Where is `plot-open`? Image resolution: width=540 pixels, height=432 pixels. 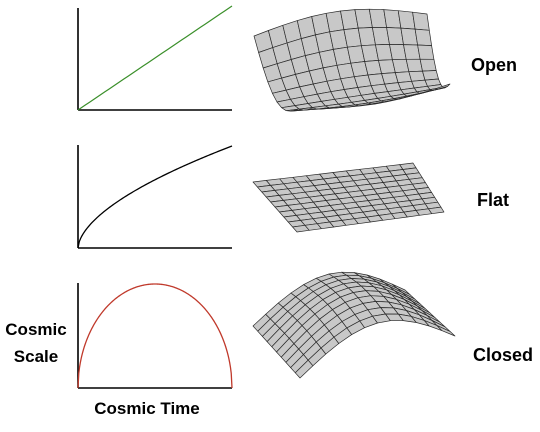 plot-open is located at coordinates (155, 58).